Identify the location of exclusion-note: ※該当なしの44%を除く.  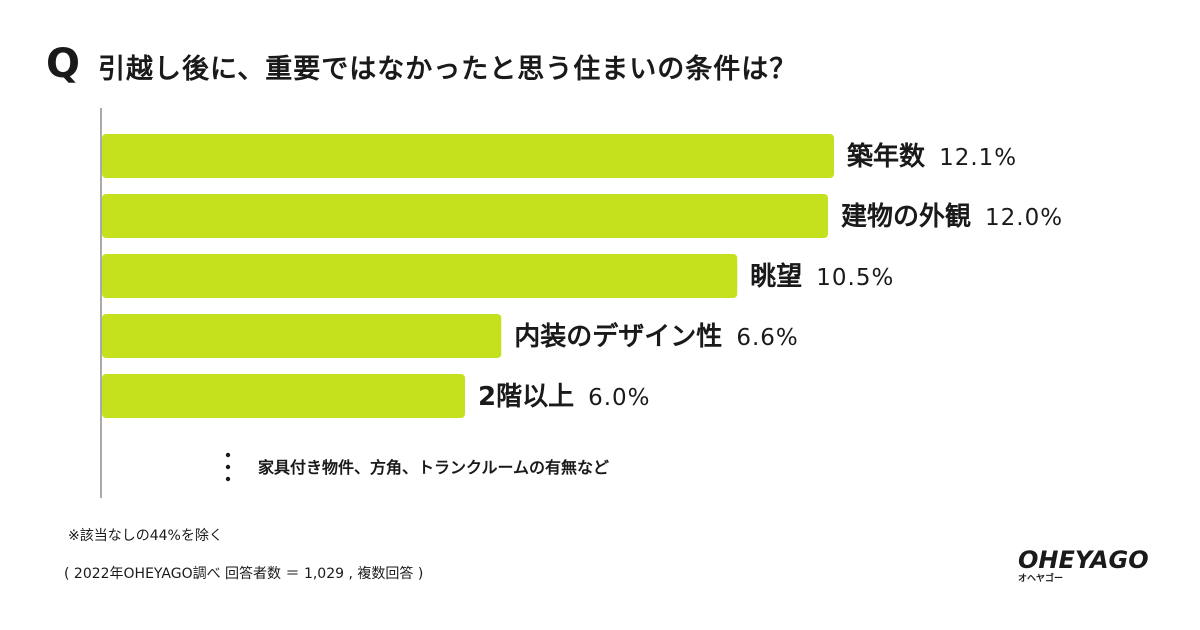
(145, 536).